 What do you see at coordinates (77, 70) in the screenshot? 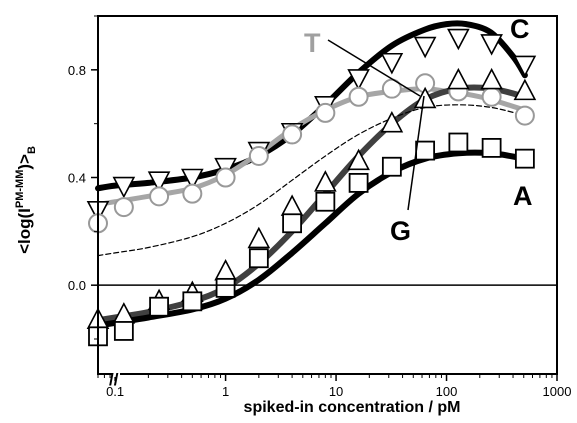
I see `y-tick-label: 0.8` at bounding box center [77, 70].